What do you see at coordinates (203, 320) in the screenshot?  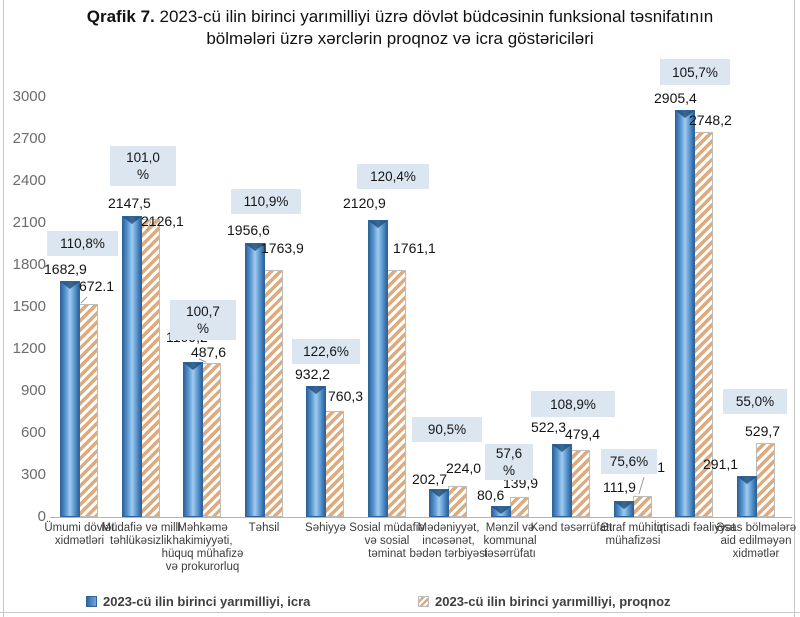 I see `percent-badge: 100,7 %` at bounding box center [203, 320].